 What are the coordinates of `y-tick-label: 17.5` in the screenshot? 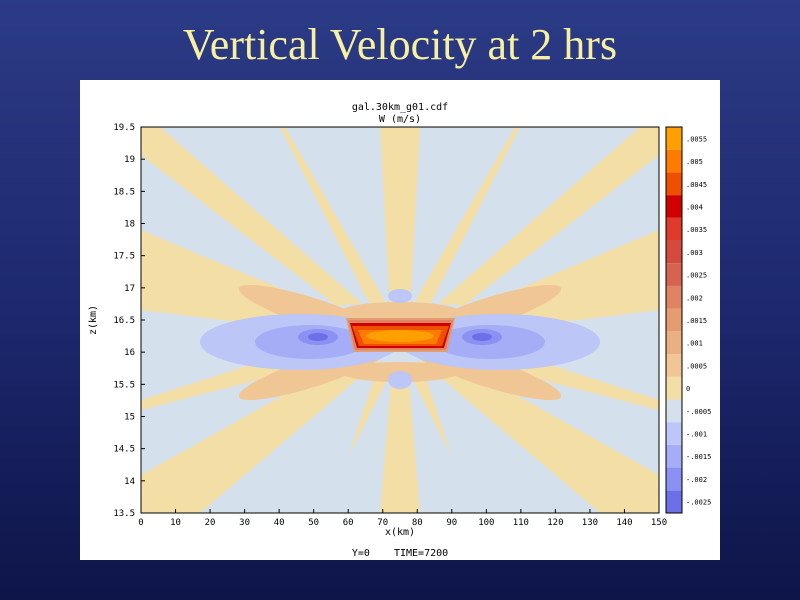 It's located at (124, 257).